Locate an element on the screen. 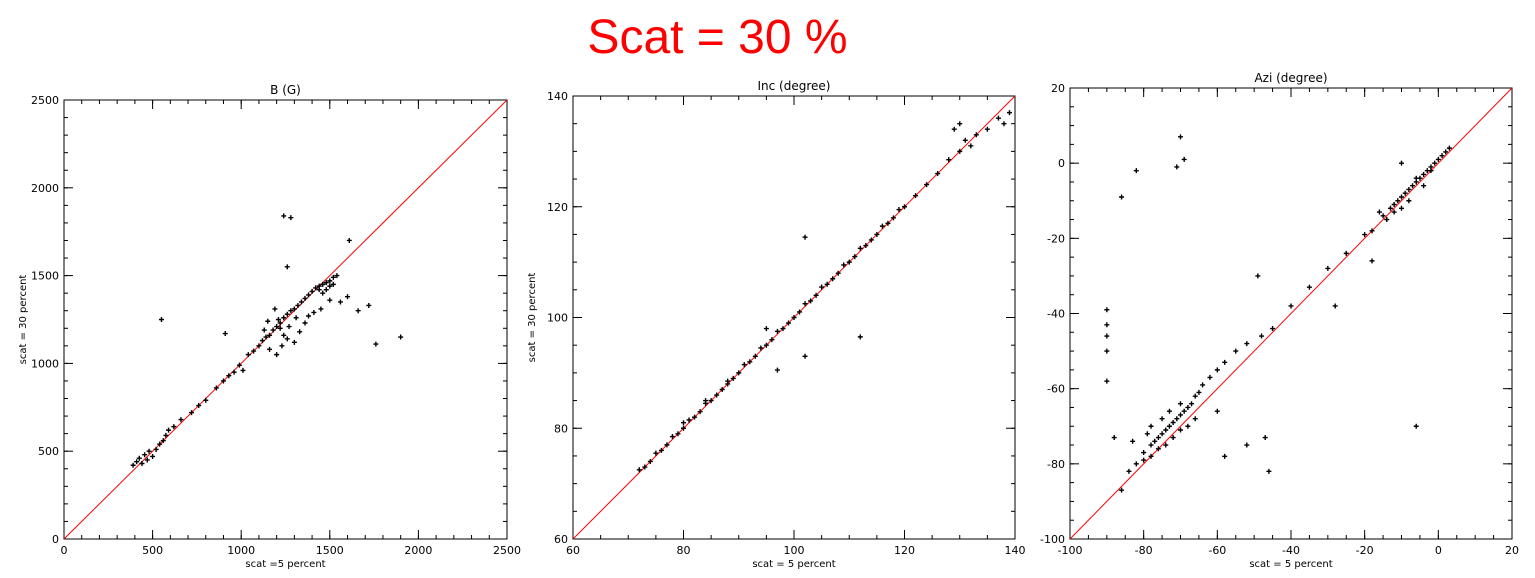 This screenshot has width=1535, height=578. x-tick-label: 20 is located at coordinates (1512, 550).